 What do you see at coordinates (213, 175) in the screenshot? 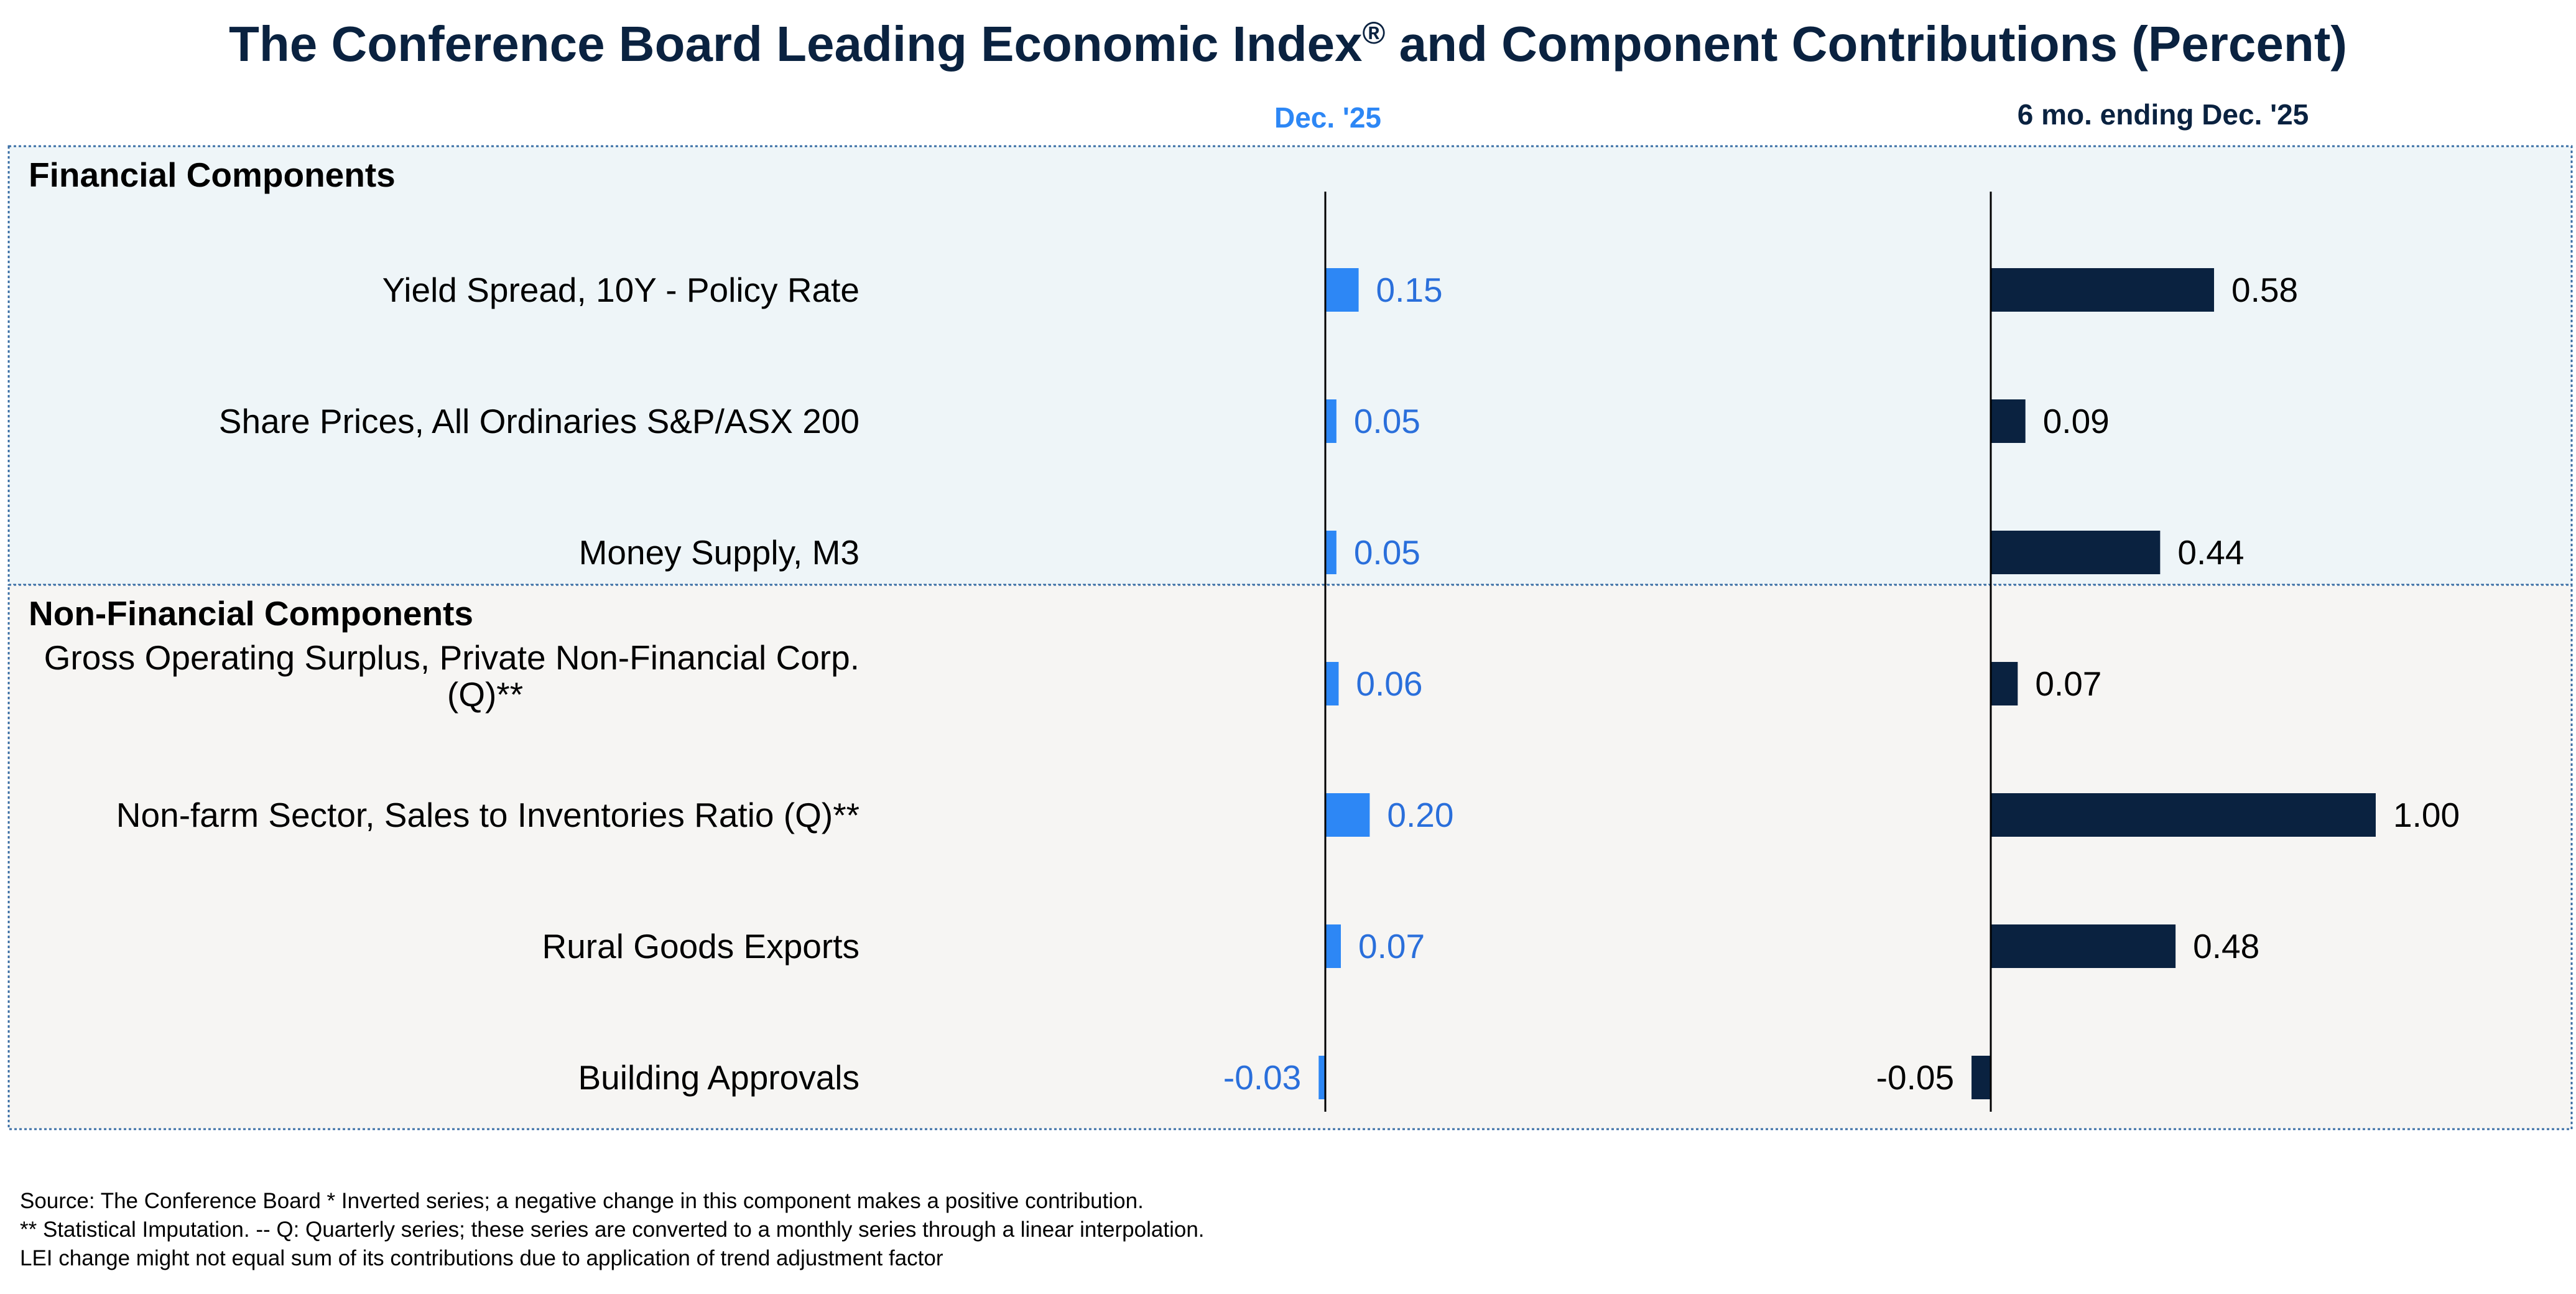
I see `group-title-financial: Financial Components` at bounding box center [213, 175].